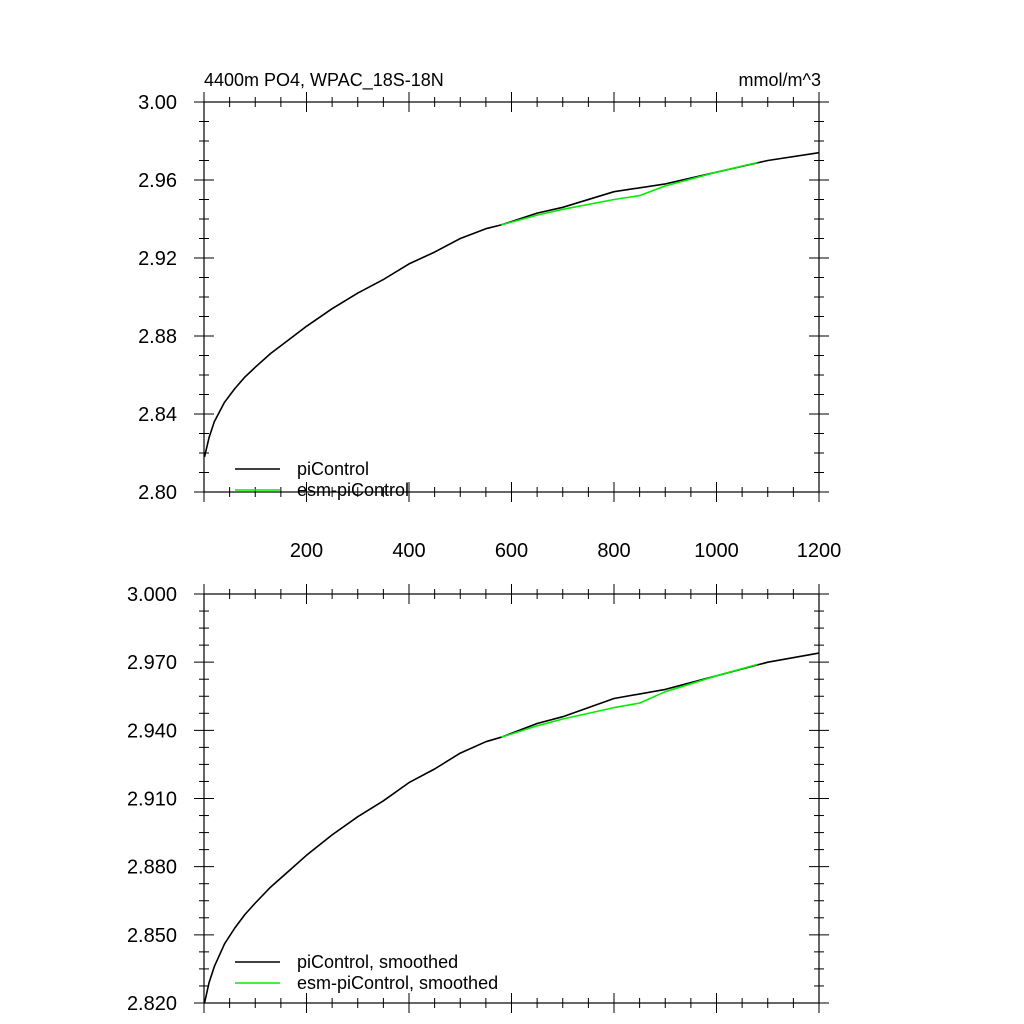 The width and height of the screenshot is (1024, 1024). I want to click on y-tick-label: 2.88, so click(157, 337).